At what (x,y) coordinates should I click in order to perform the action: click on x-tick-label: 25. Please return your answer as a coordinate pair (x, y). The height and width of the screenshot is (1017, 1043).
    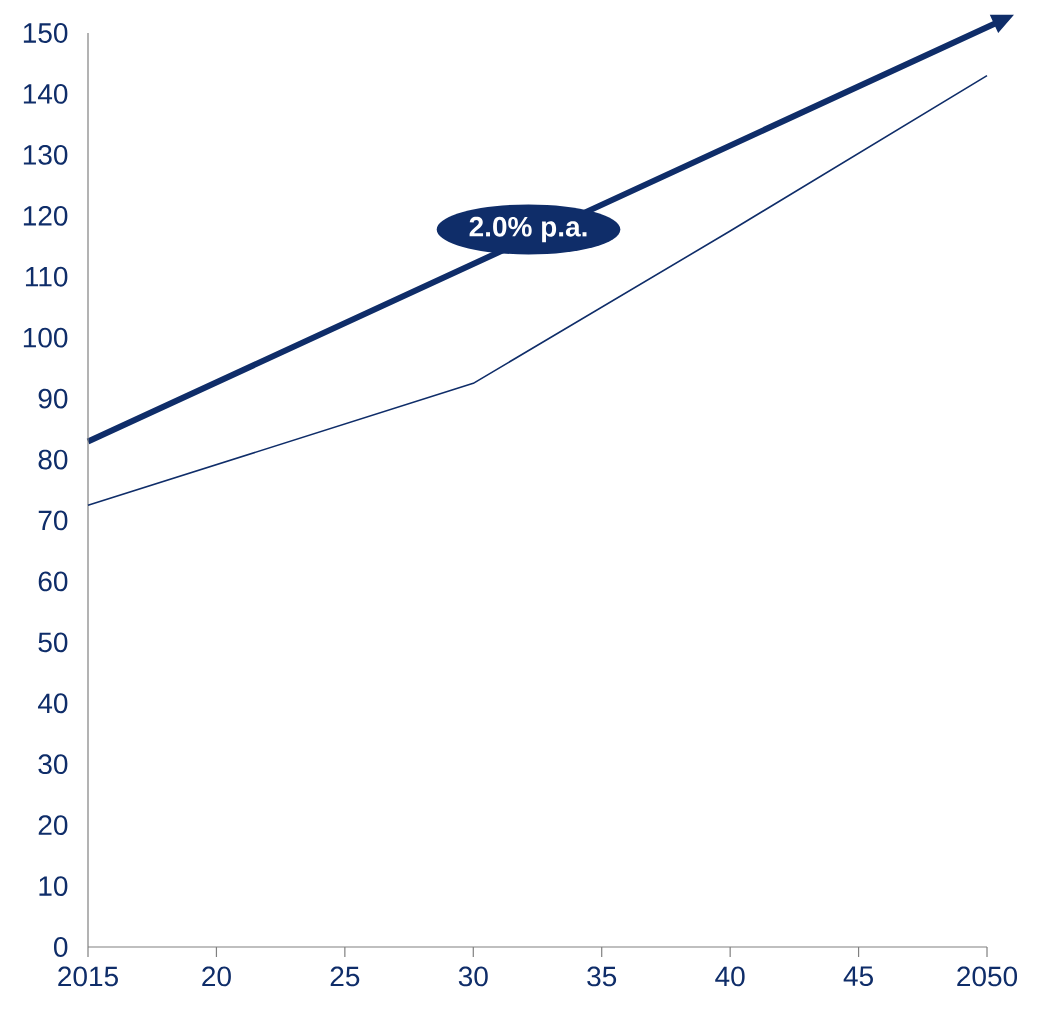
    Looking at the image, I should click on (345, 976).